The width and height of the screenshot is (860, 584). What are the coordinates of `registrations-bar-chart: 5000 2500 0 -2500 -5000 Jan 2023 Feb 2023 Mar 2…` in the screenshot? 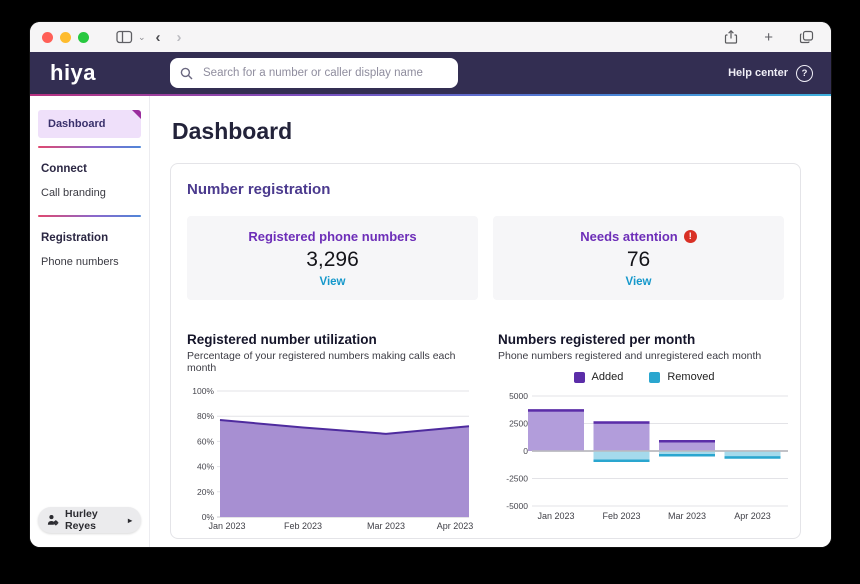 It's located at (647, 456).